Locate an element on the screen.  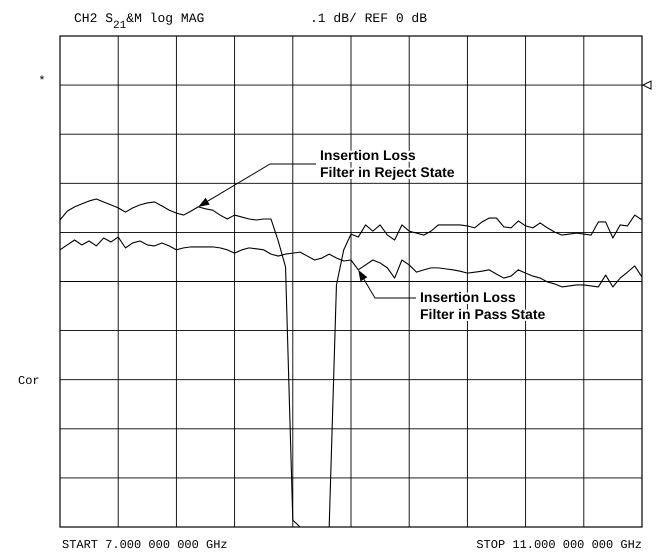
chart-title: CH2 S$_{21}$&M log MAG is located at coordinates (139, 21).